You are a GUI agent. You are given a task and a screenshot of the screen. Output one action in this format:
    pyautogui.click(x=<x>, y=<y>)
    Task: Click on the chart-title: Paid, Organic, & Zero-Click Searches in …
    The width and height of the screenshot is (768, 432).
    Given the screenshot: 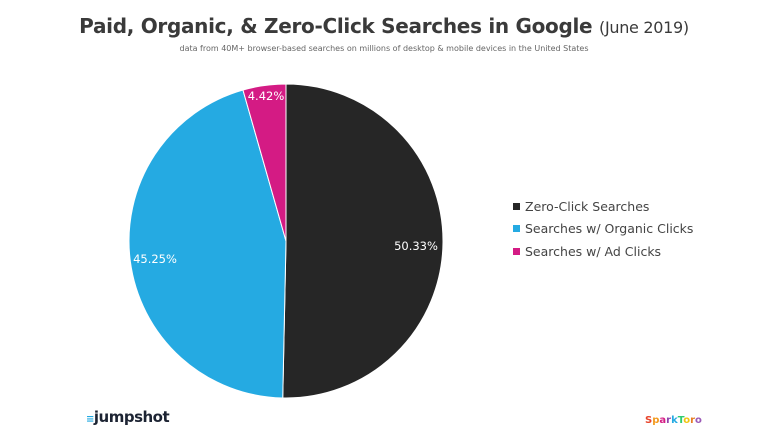 What is the action you would take?
    pyautogui.click(x=384, y=26)
    